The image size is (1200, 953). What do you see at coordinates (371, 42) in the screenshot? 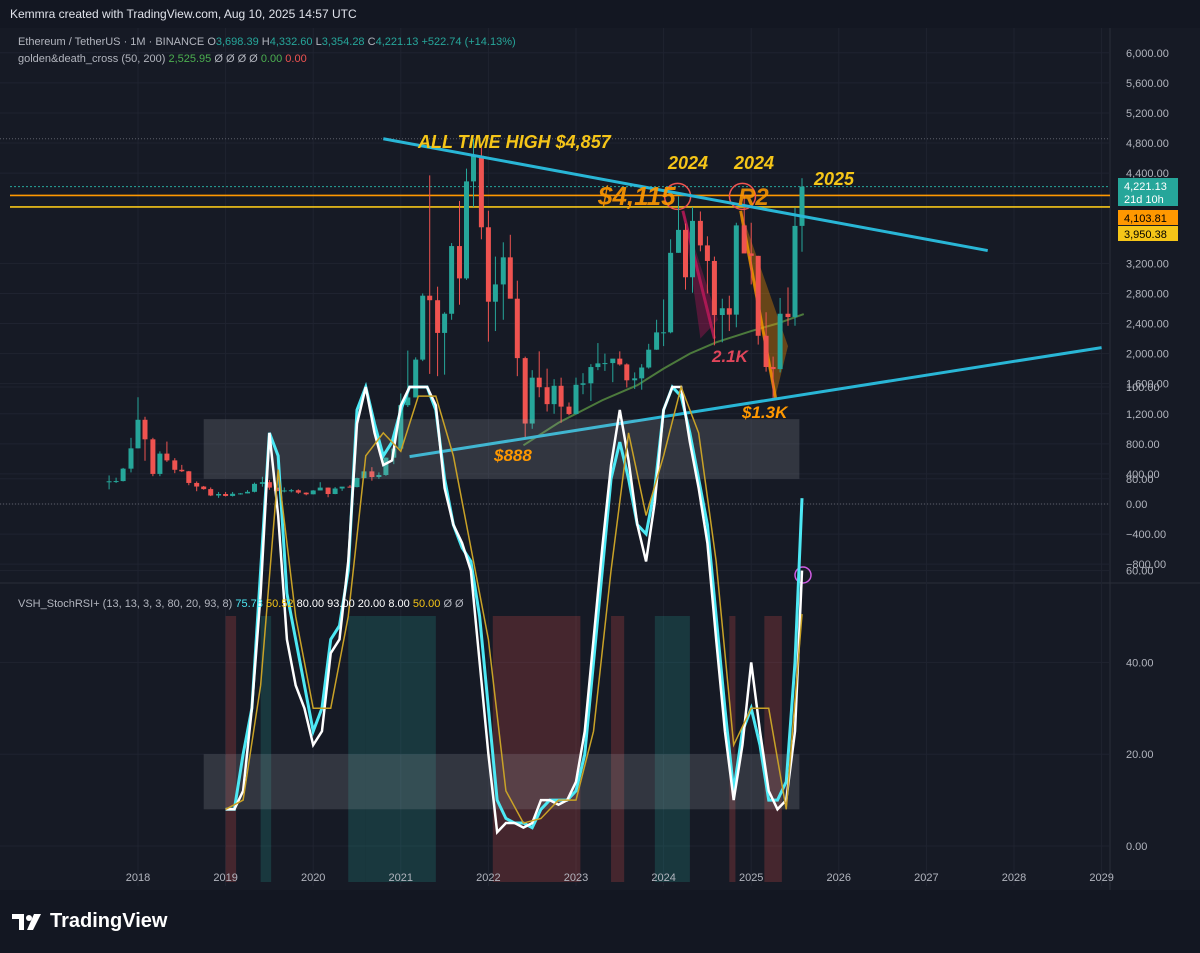
I see `close-label: C` at bounding box center [371, 42].